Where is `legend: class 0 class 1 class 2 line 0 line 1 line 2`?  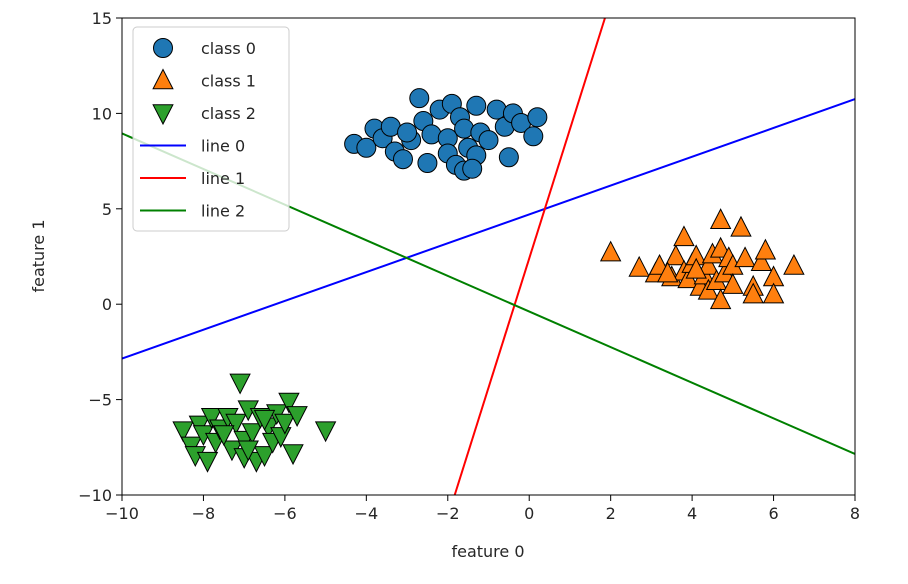 legend: class 0 class 1 class 2 line 0 line 1 line 2 is located at coordinates (211, 129).